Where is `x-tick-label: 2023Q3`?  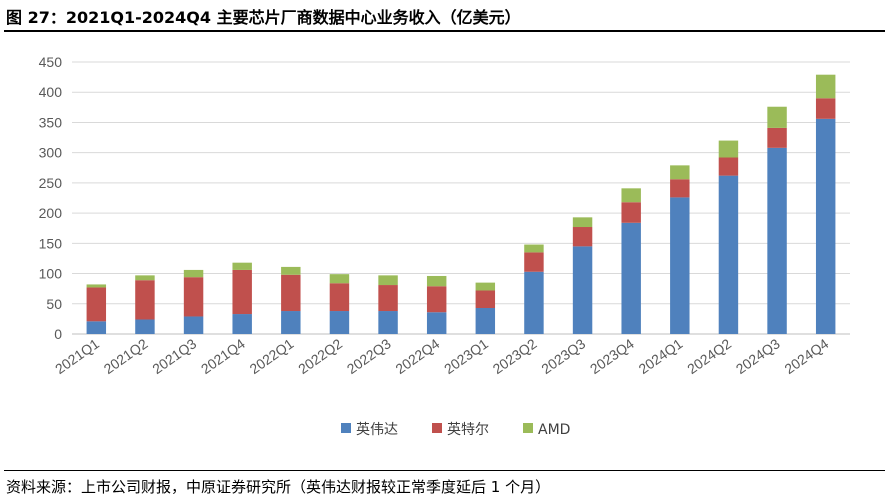
x-tick-label: 2023Q3 is located at coordinates (563, 356).